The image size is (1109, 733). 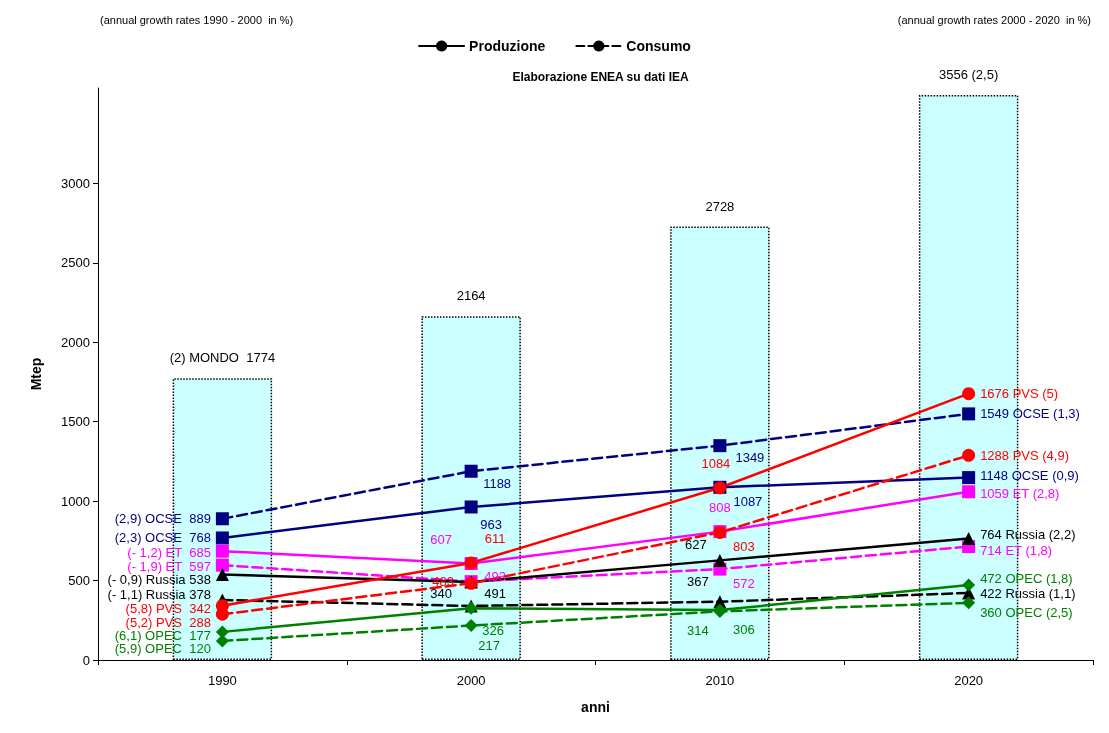 I want to click on data-label: 1676 PVS (5), so click(x=1019, y=394).